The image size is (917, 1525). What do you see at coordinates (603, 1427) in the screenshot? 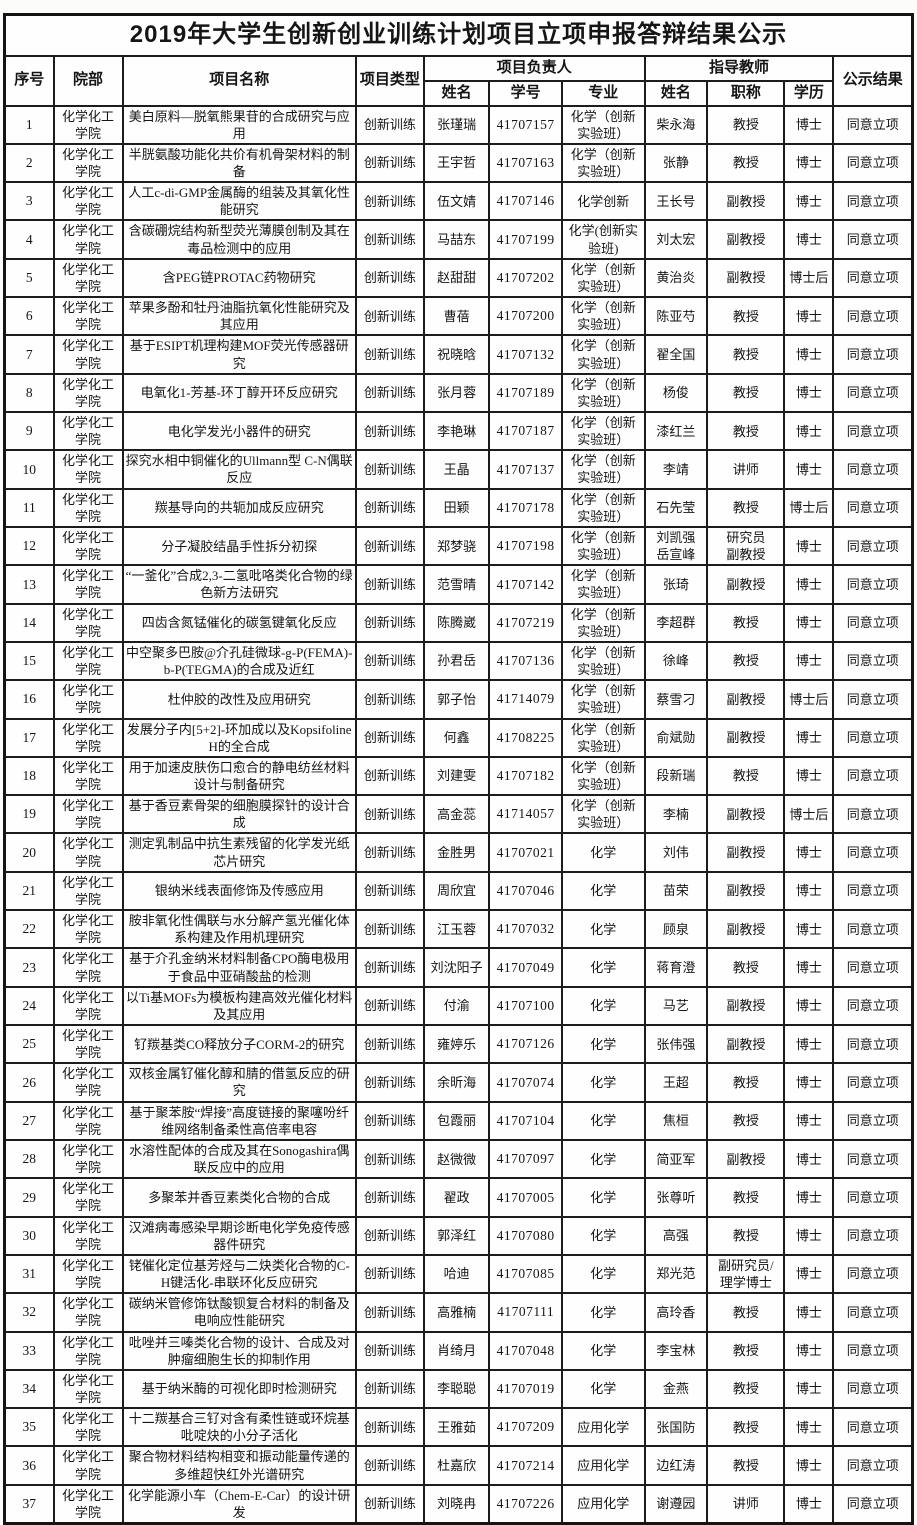
I see `cell-major: 应用化学` at bounding box center [603, 1427].